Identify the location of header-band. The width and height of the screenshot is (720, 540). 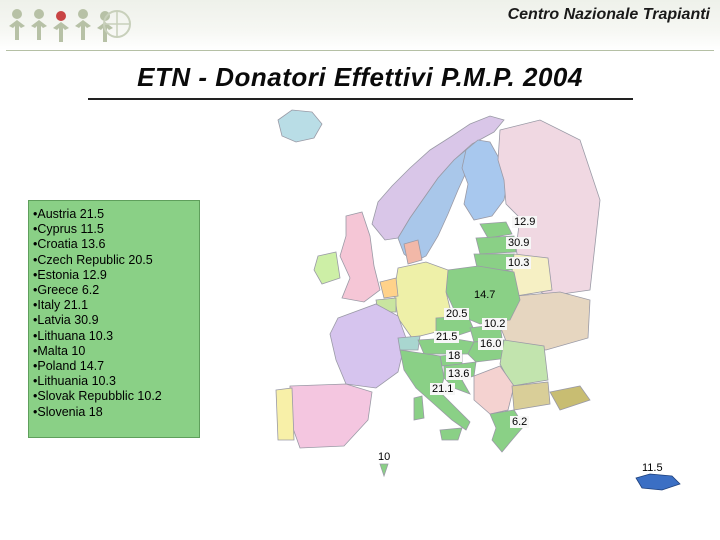
(360, 25).